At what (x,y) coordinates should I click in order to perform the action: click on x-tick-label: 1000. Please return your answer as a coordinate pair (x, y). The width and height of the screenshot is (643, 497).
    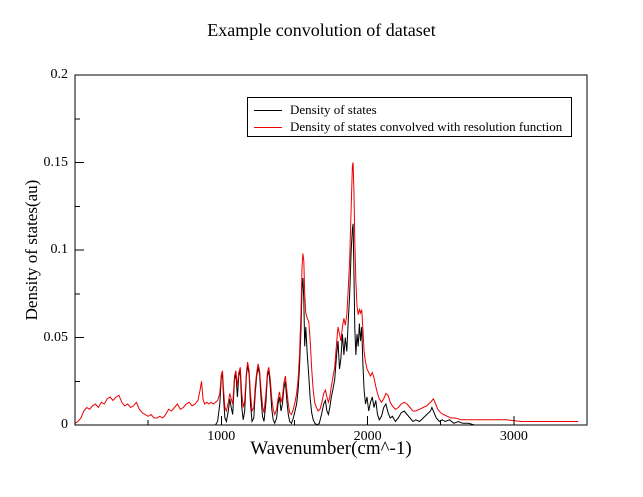
    Looking at the image, I should click on (221, 436).